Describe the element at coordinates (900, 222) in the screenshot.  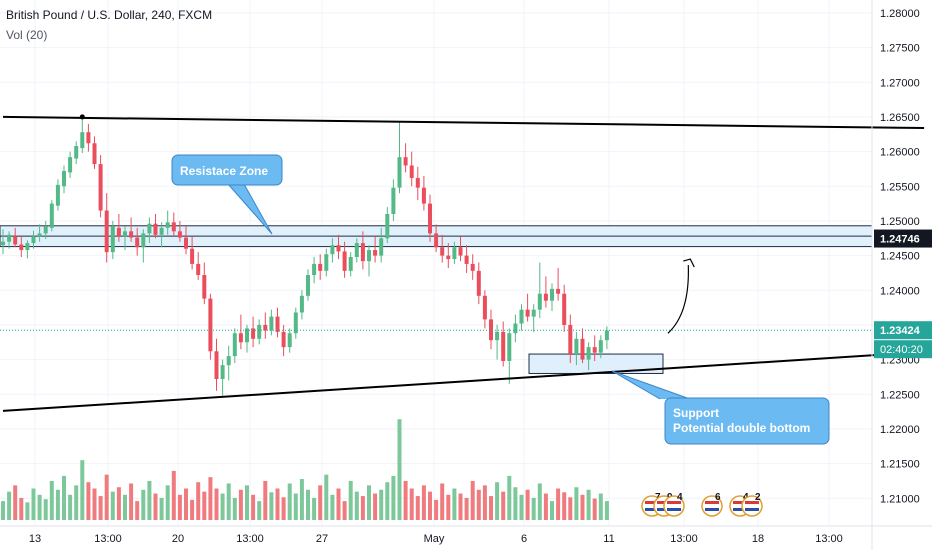
I see `price-tick-label: 1.25000` at that location.